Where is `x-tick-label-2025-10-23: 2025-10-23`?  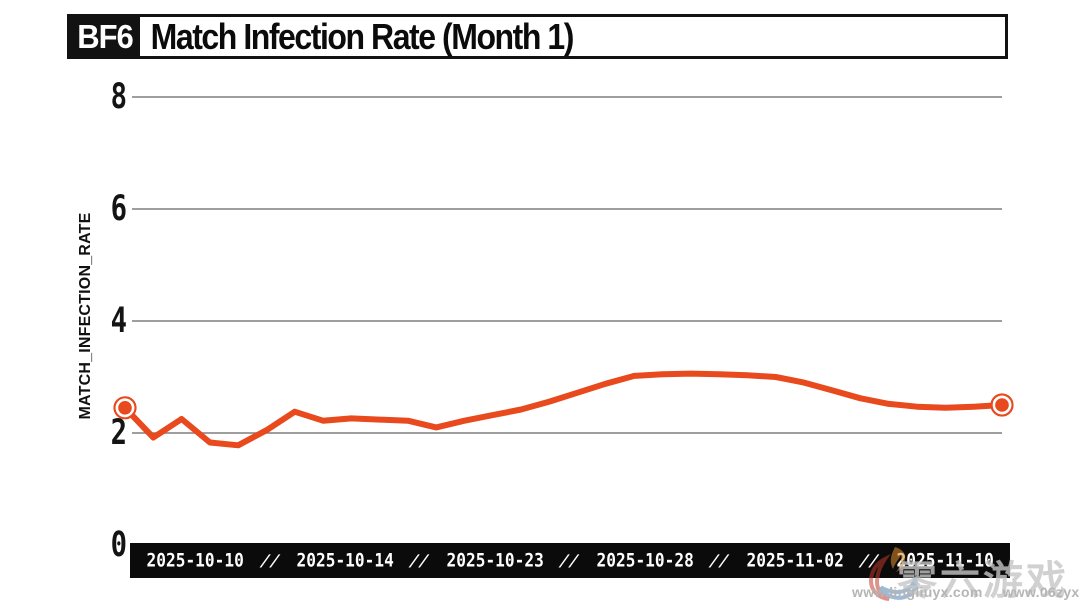
x-tick-label-2025-10-23: 2025-10-23 is located at coordinates (495, 560).